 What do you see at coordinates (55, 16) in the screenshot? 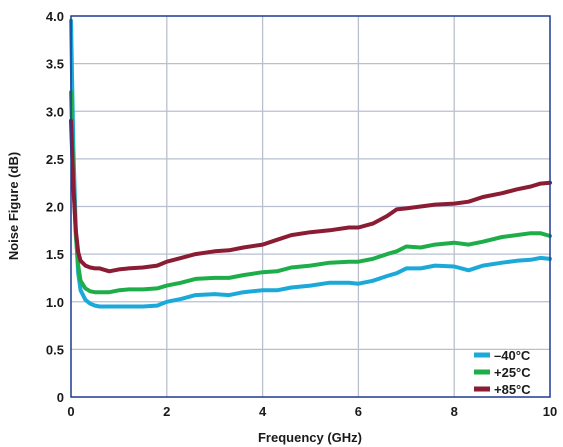
I see `y-tick-label: 4.0` at bounding box center [55, 16].